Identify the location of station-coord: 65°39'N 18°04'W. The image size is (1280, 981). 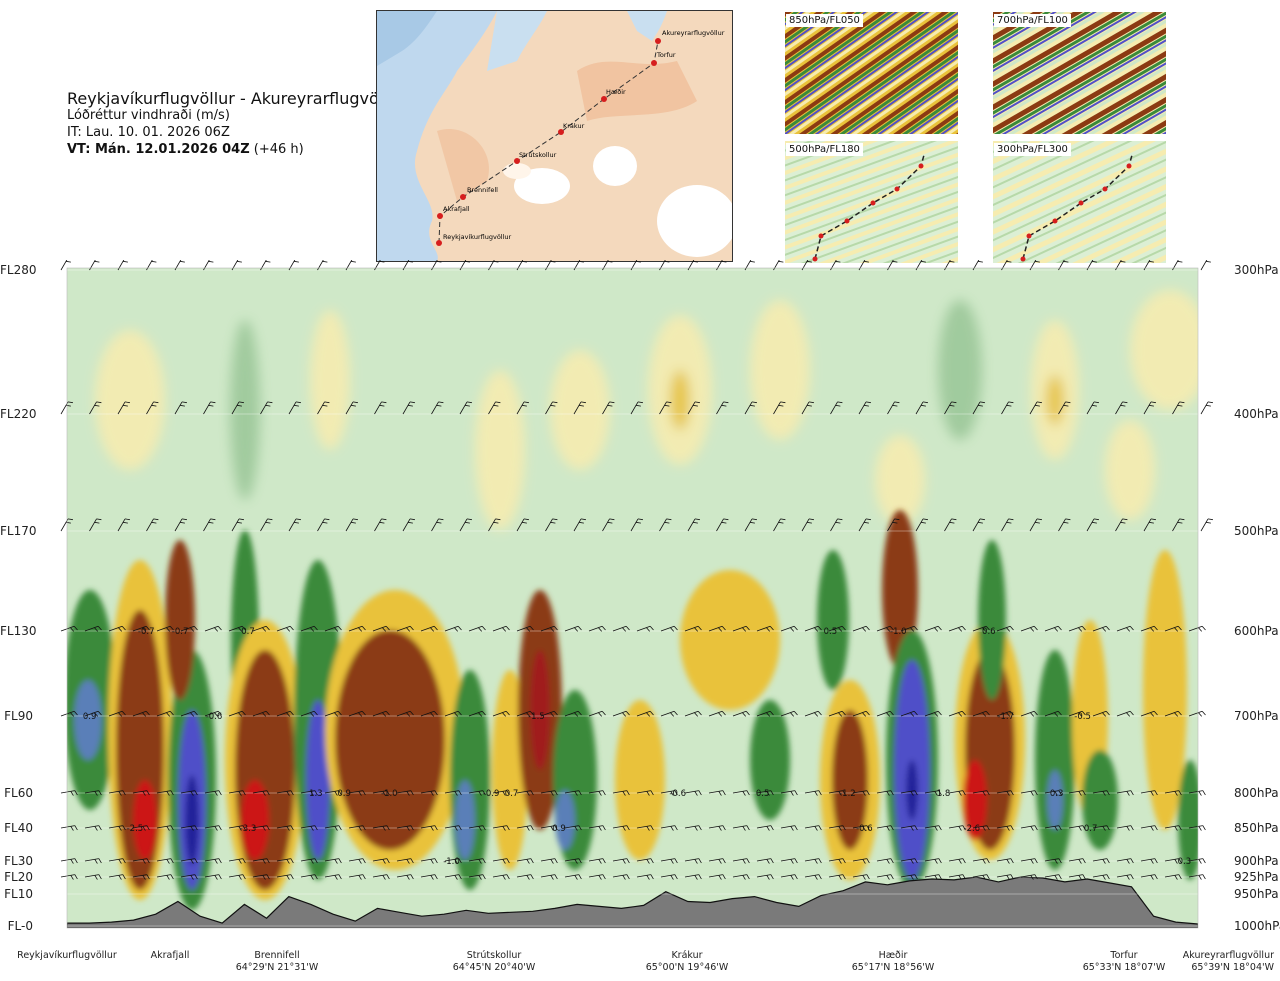
(1232, 967).